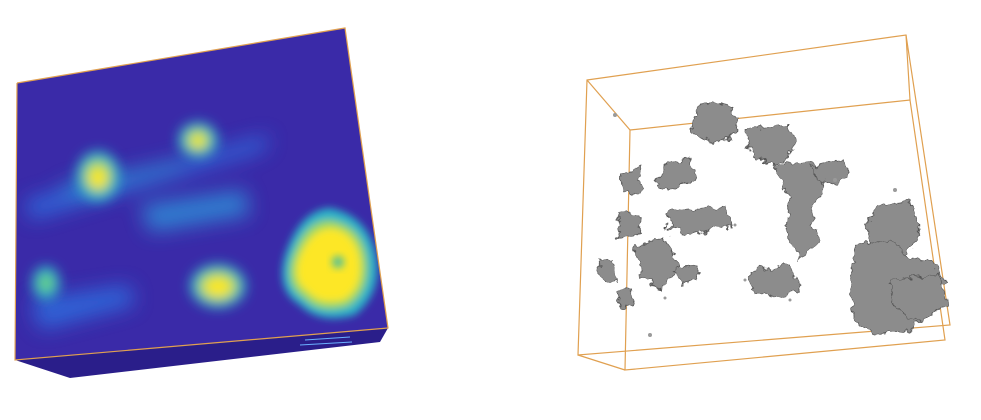  I want to click on isosurface-fragments, so click(725, 200).